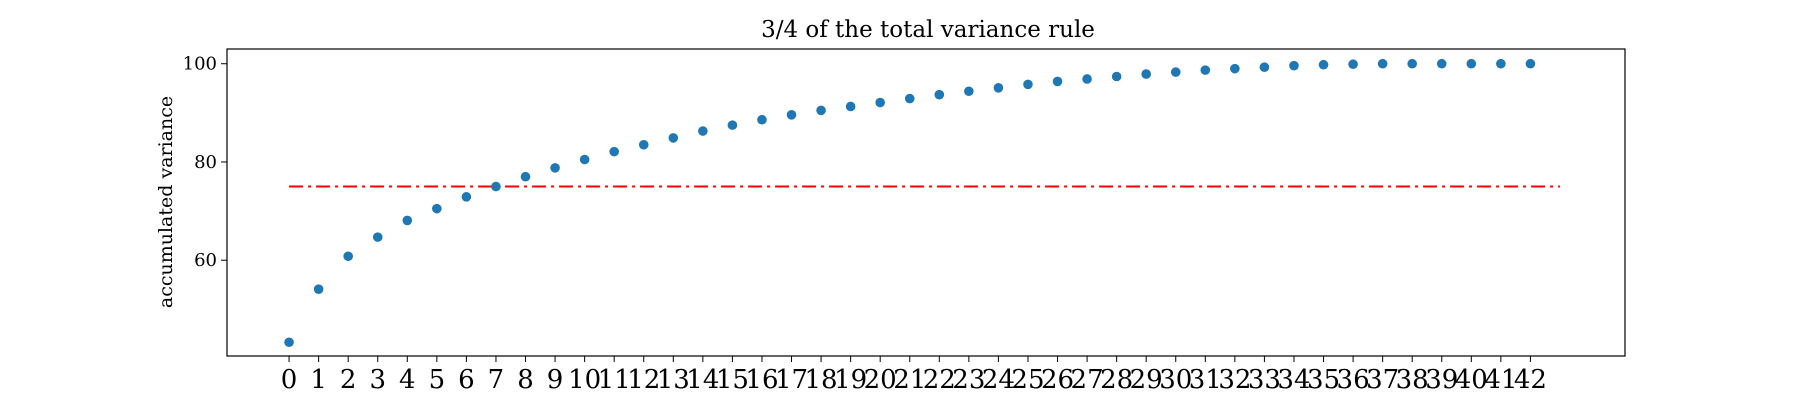  What do you see at coordinates (1353, 380) in the screenshot?
I see `x-tick-label: 36` at bounding box center [1353, 380].